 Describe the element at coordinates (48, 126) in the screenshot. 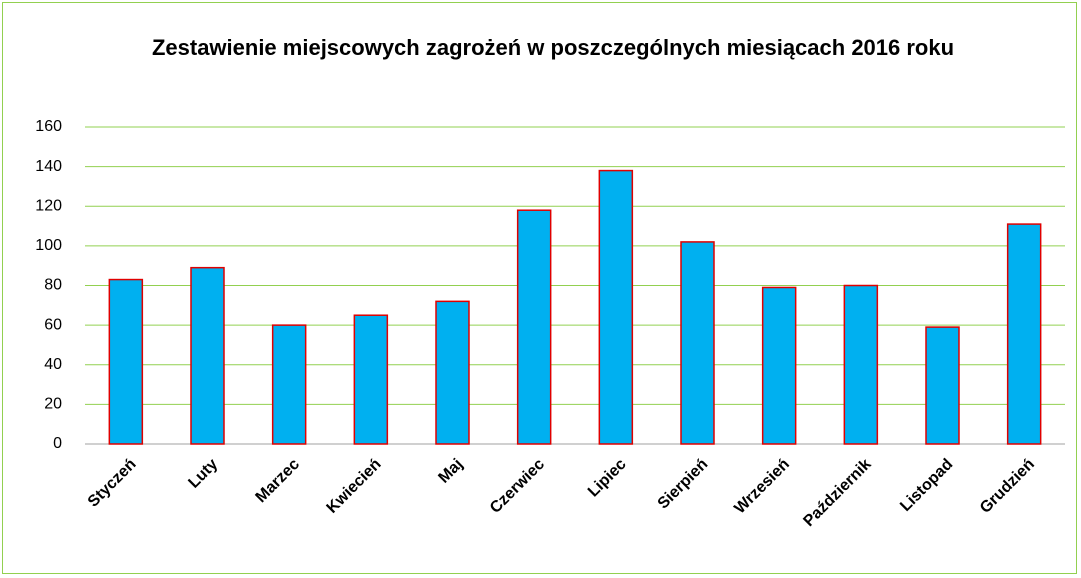

I see `y-tick-label: 160` at that location.